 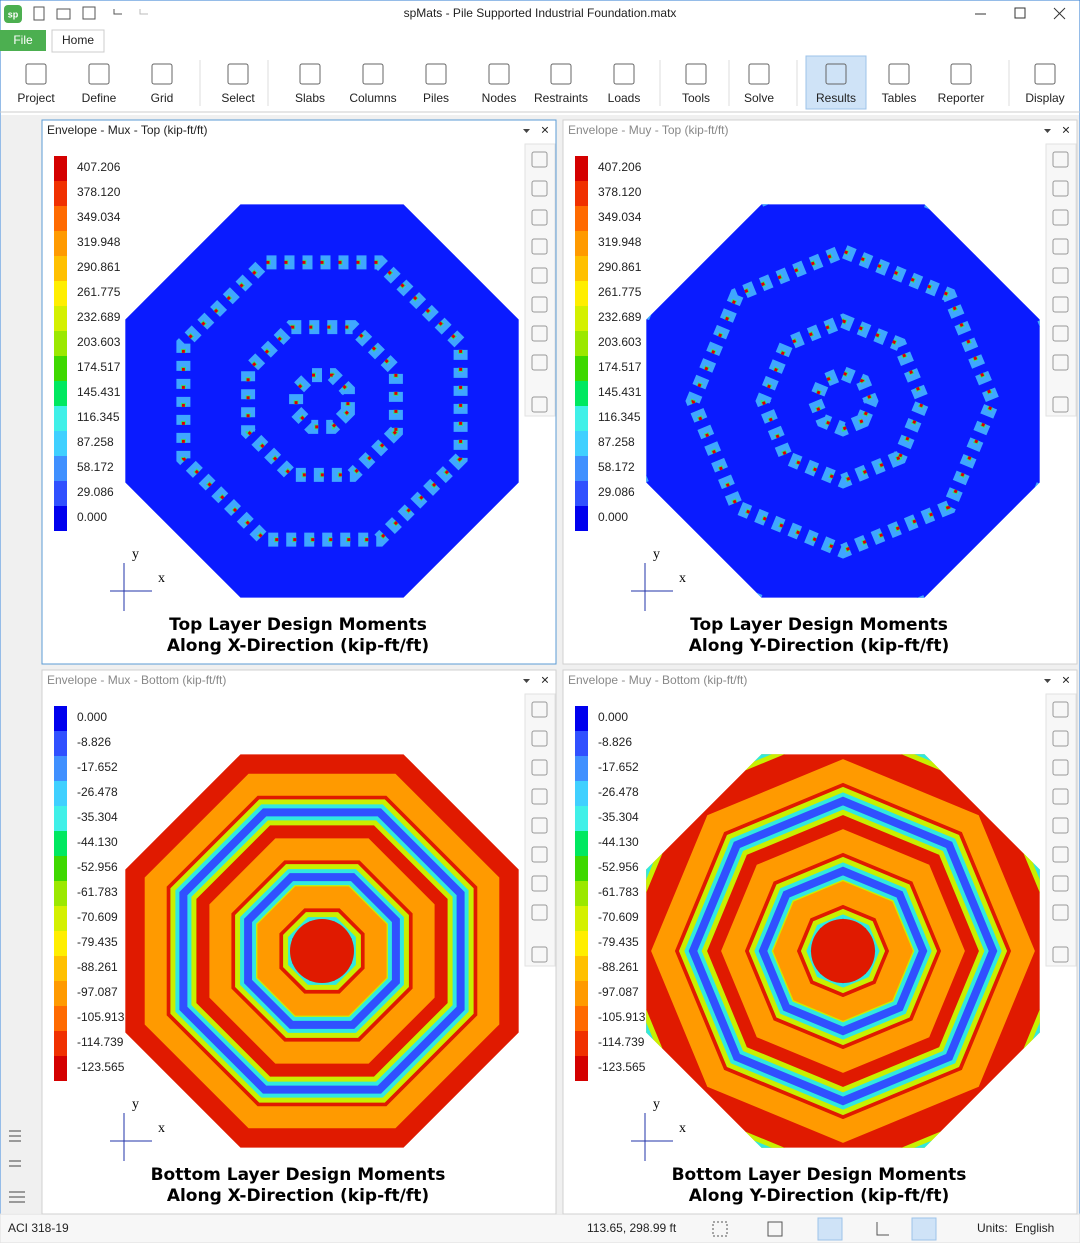 I want to click on ribbon-button: Project, so click(x=36, y=98).